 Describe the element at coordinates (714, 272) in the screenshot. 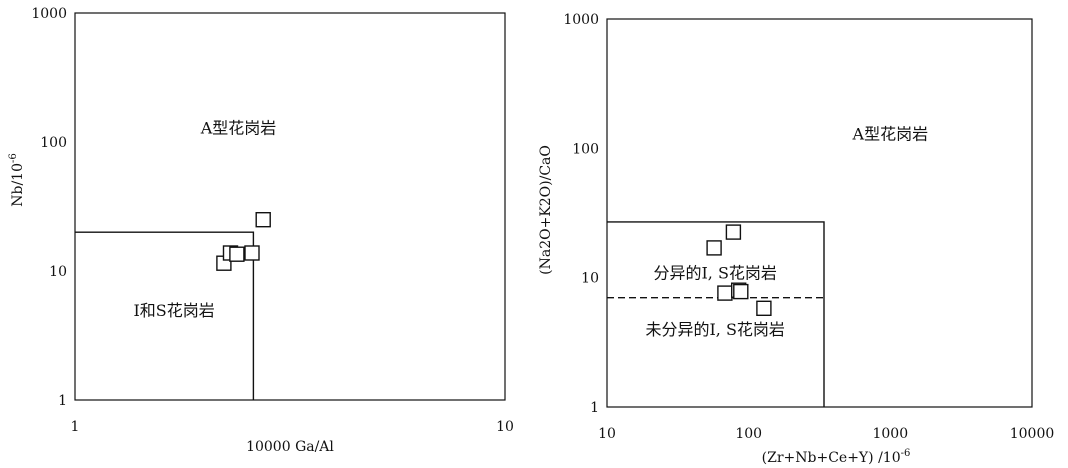

I see `region-label: 分异的I, S花岗岩` at that location.